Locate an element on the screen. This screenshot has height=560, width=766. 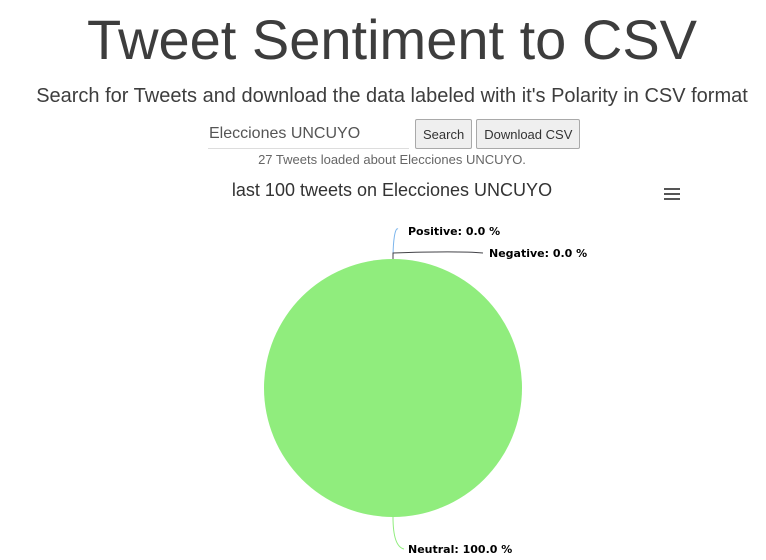
connector-neutral is located at coordinates (398, 533).